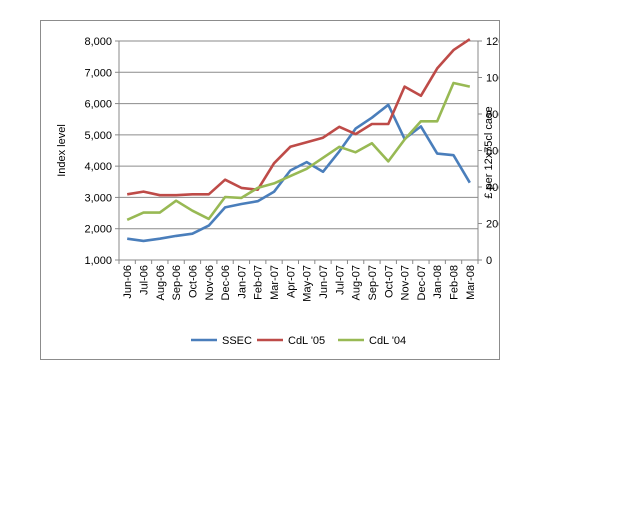  What do you see at coordinates (98, 136) in the screenshot?
I see `left-tick-label: 5,000` at bounding box center [98, 136].